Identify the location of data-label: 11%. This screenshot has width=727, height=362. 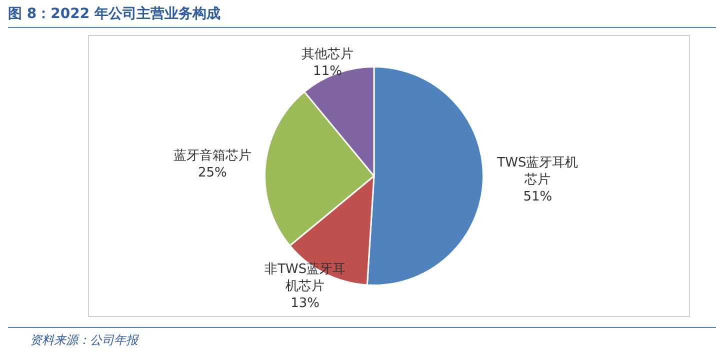
(327, 72).